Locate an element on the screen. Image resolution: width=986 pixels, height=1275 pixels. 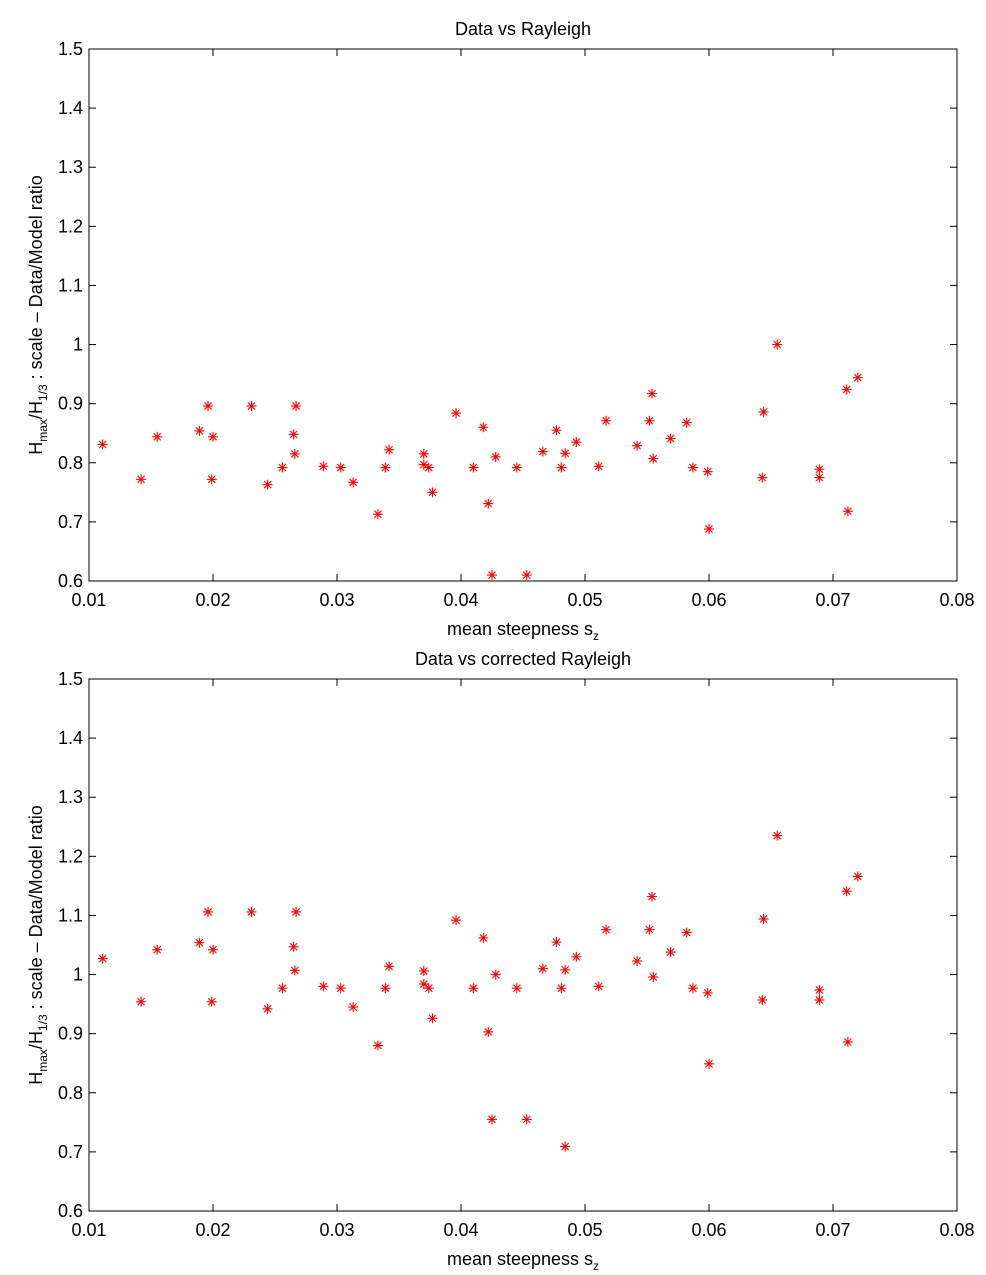
y-axis-label-part: : scale – Data/Model ratio is located at coordinates (36, 909).